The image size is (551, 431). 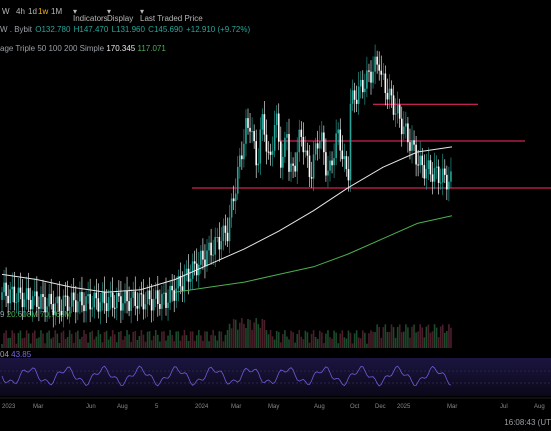 I want to click on axis-label: Jul, so click(x=504, y=407).